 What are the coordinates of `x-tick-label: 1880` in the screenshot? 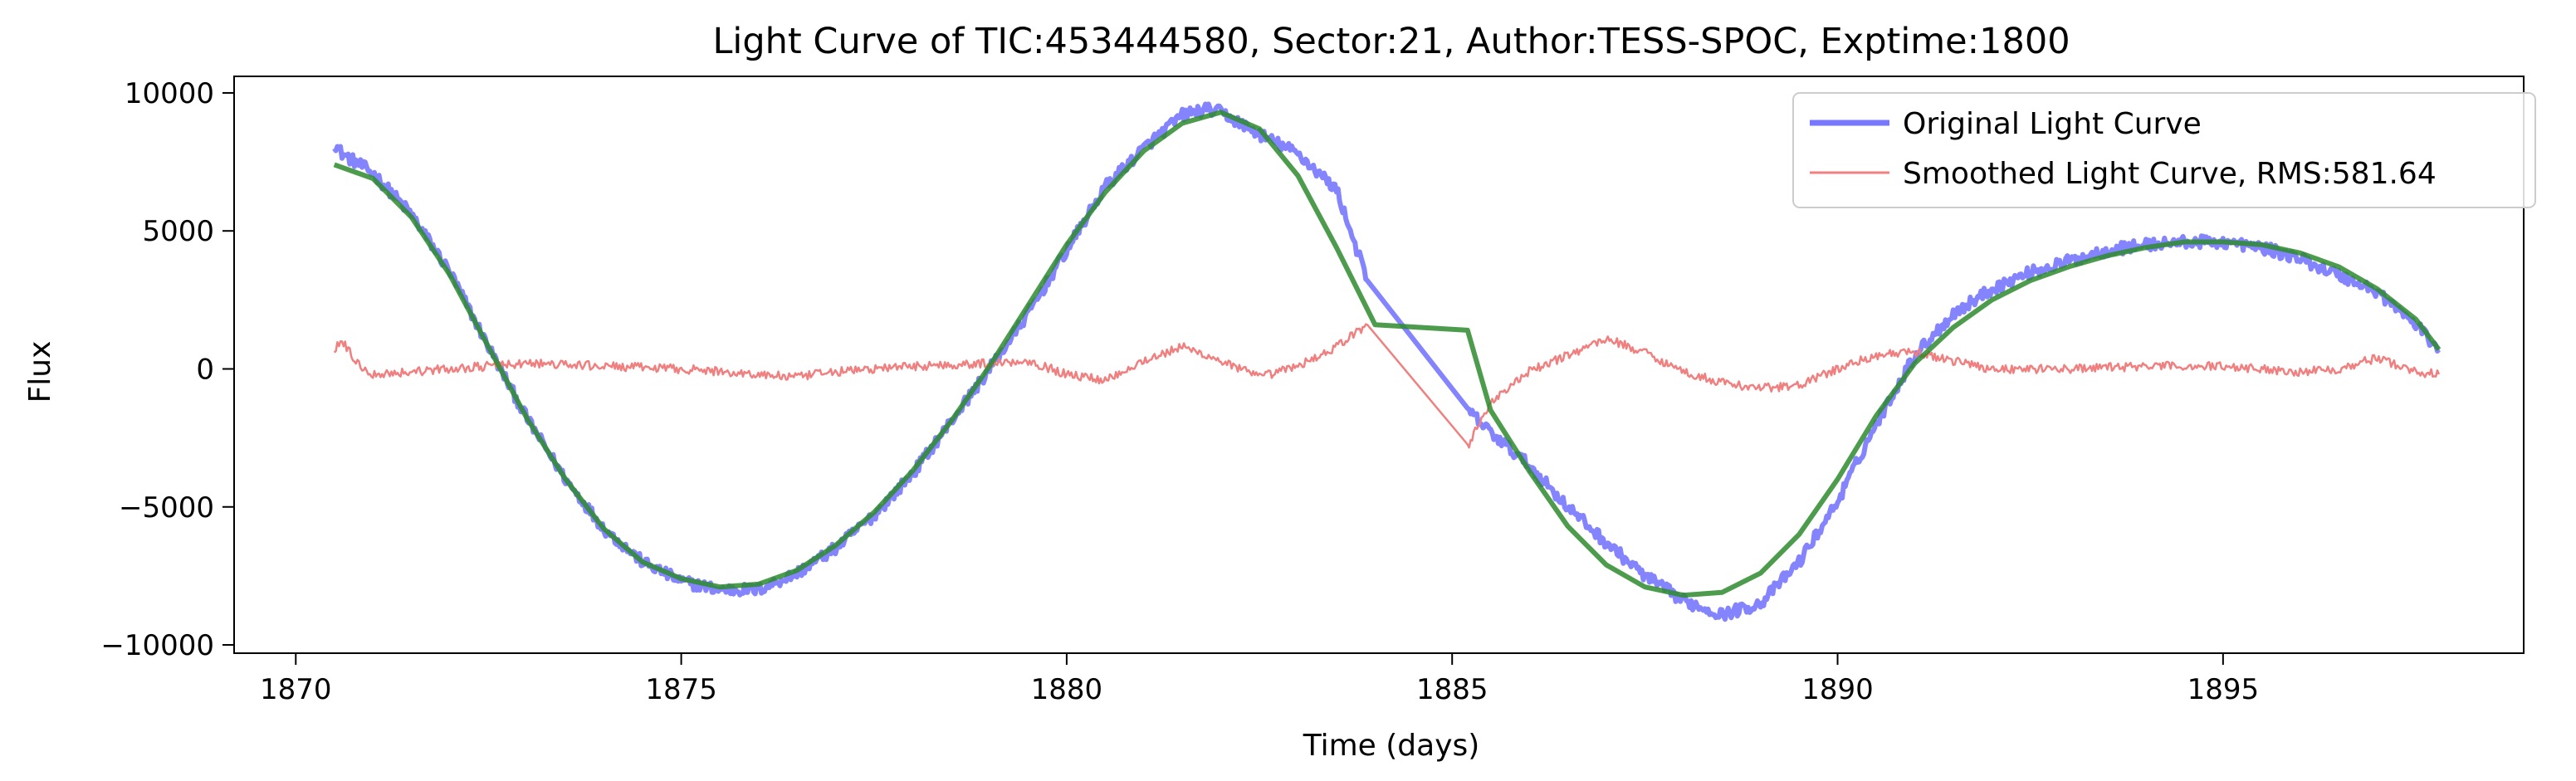 It's located at (1067, 689).